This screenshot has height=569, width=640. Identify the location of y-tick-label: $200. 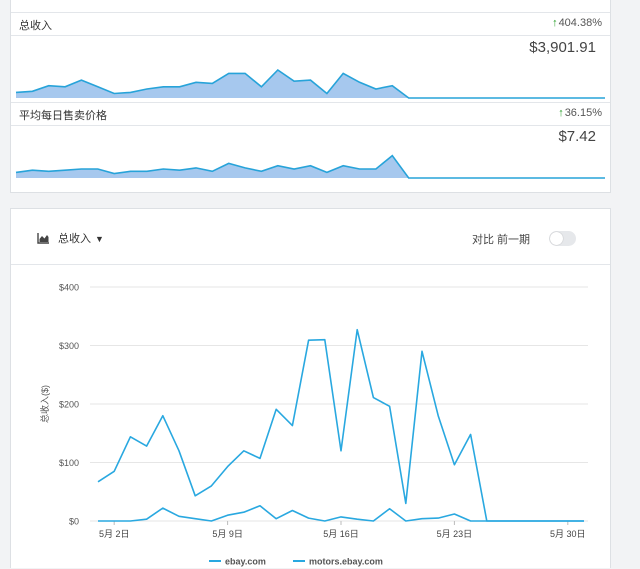
(69, 405).